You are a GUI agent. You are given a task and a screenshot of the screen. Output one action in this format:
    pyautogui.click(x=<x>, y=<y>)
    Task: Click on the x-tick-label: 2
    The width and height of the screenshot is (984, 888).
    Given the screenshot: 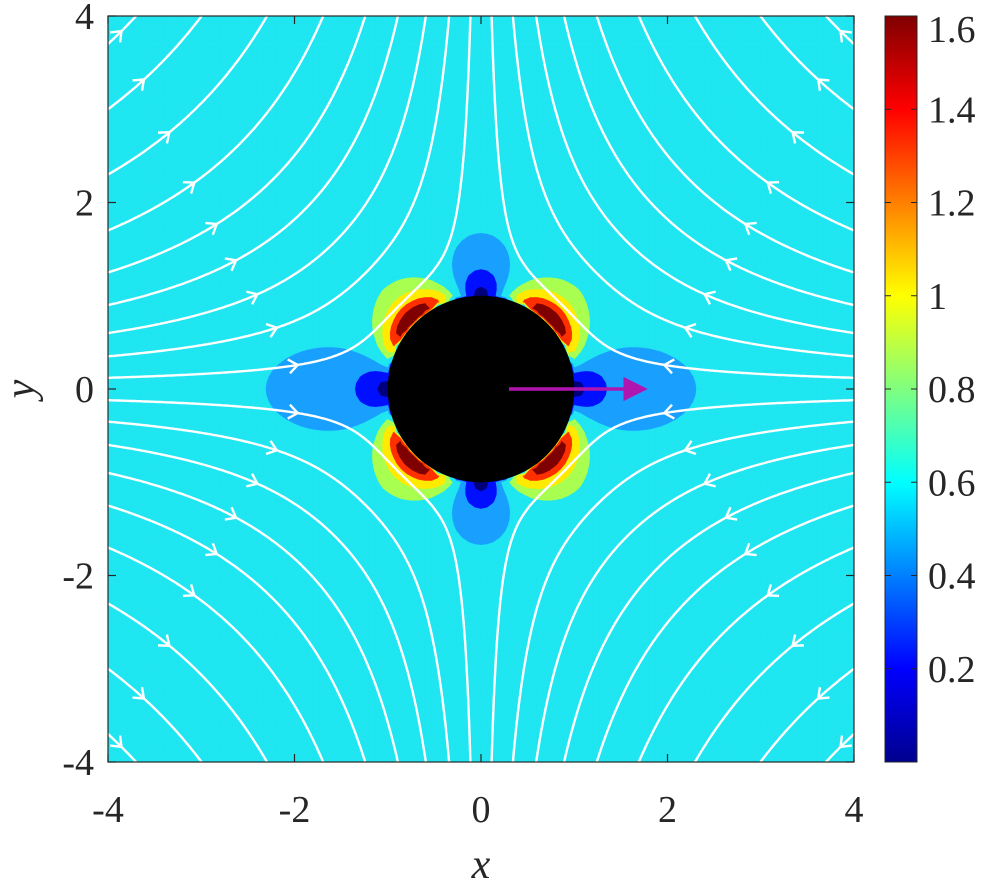 What is the action you would take?
    pyautogui.click(x=667, y=810)
    